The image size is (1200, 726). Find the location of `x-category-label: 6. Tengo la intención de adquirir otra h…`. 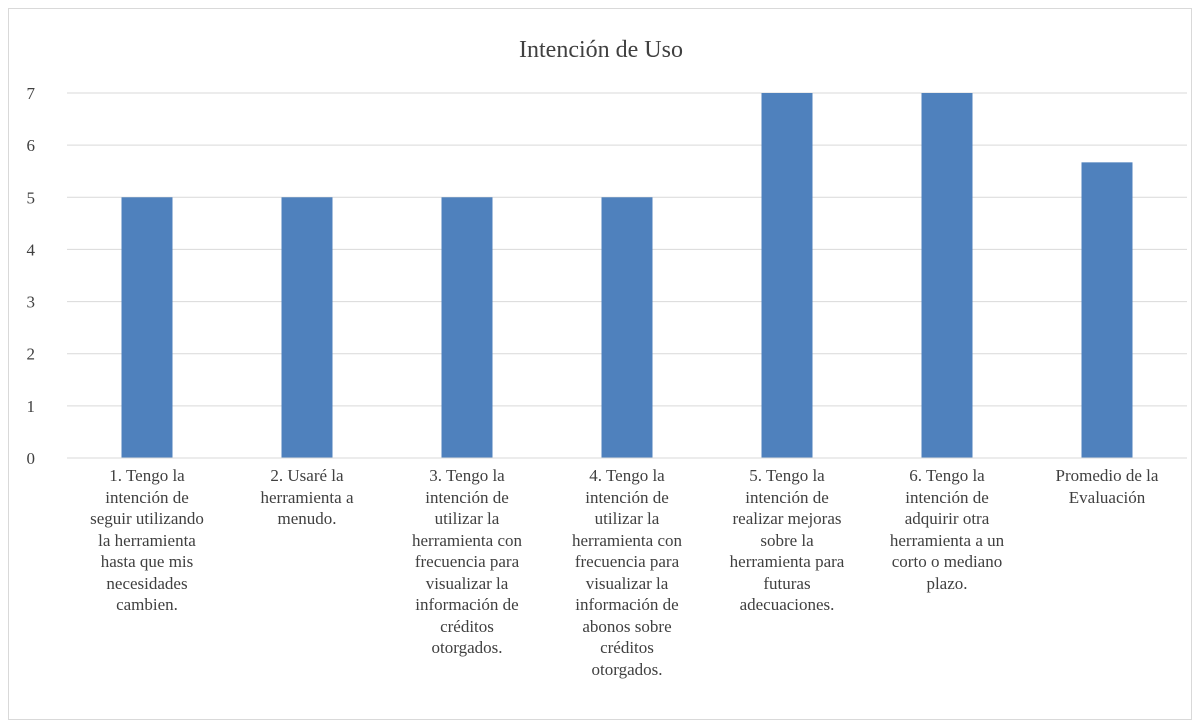

x-category-label: 6. Tengo la intención de adquirir otra h… is located at coordinates (947, 529).